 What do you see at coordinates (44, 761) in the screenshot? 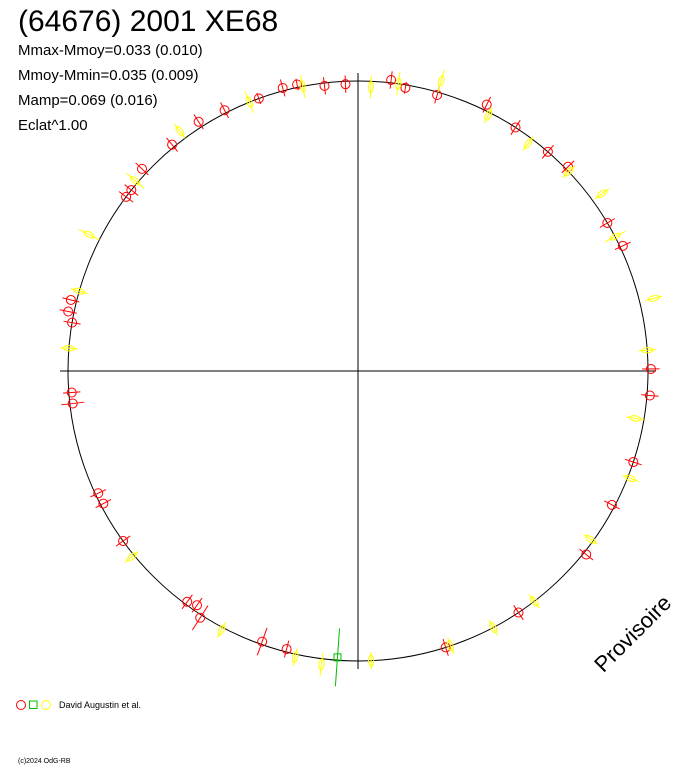
I see `copyright: (c)2024 OdG-RB` at bounding box center [44, 761].